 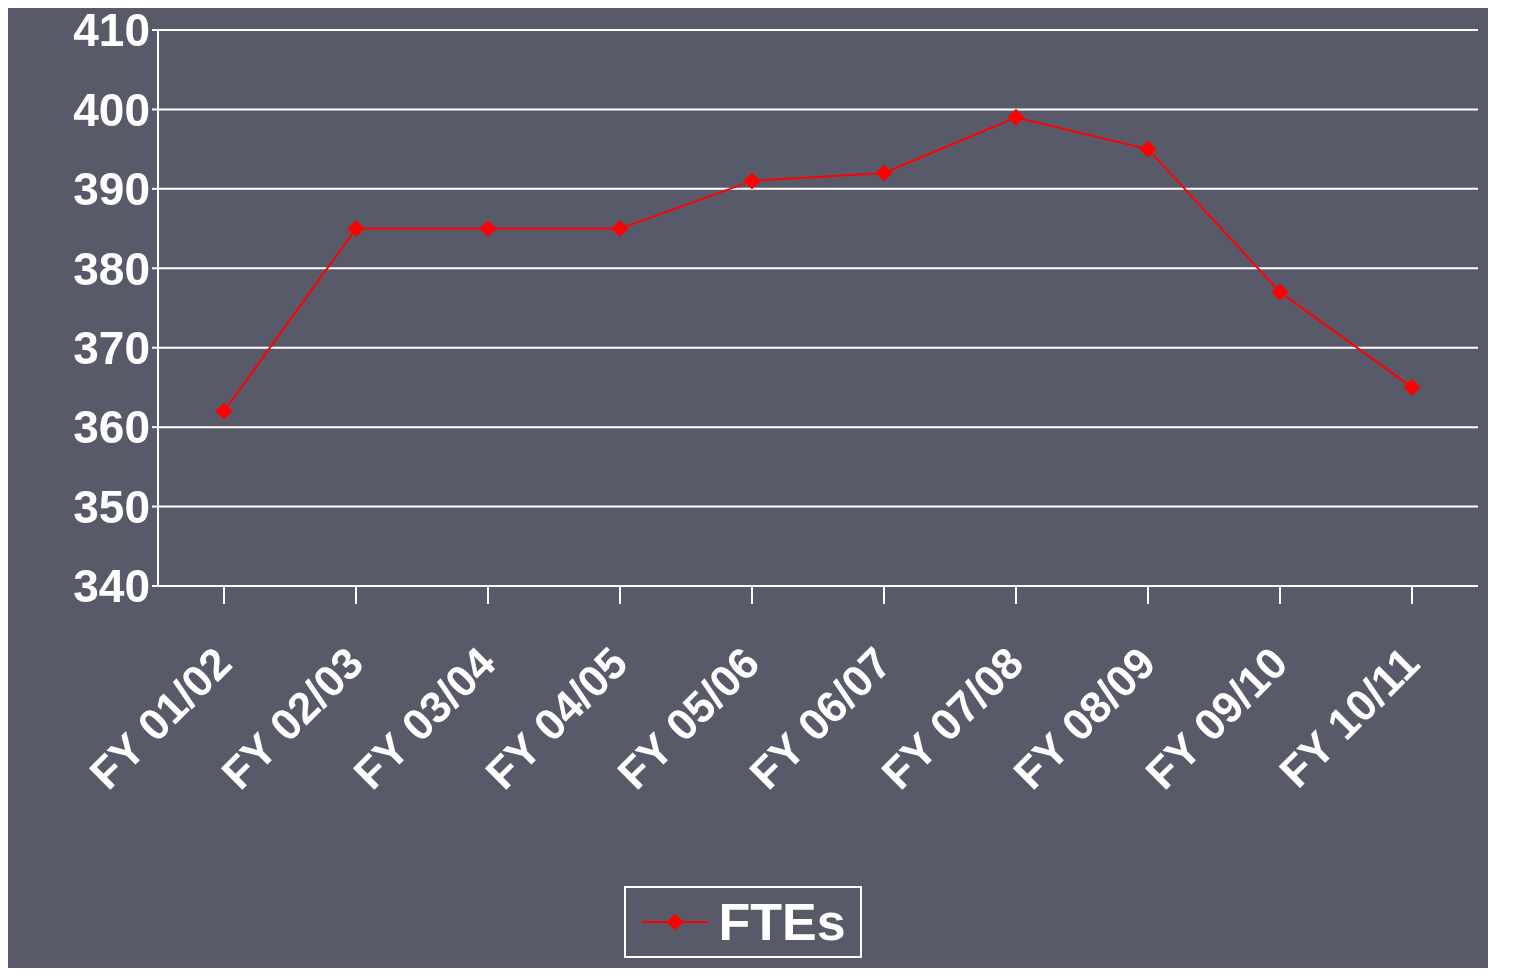 What do you see at coordinates (111, 109) in the screenshot?
I see `y-tick-label: 400` at bounding box center [111, 109].